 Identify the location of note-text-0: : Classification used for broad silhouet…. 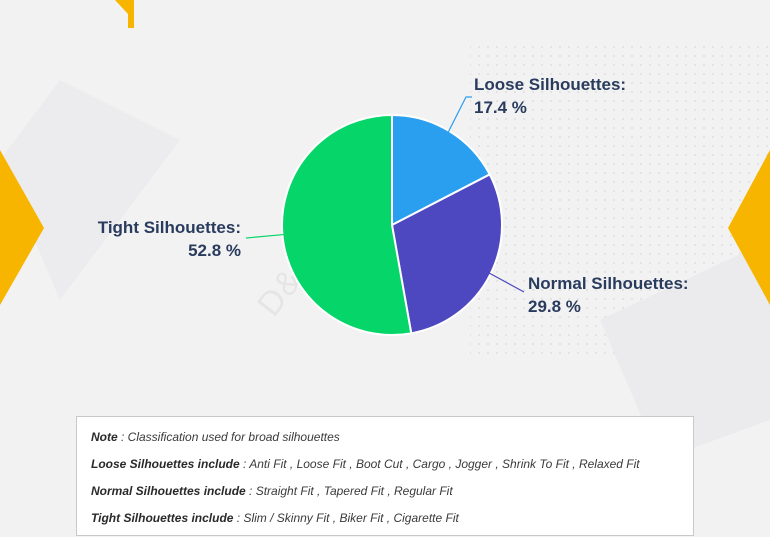
(228, 437).